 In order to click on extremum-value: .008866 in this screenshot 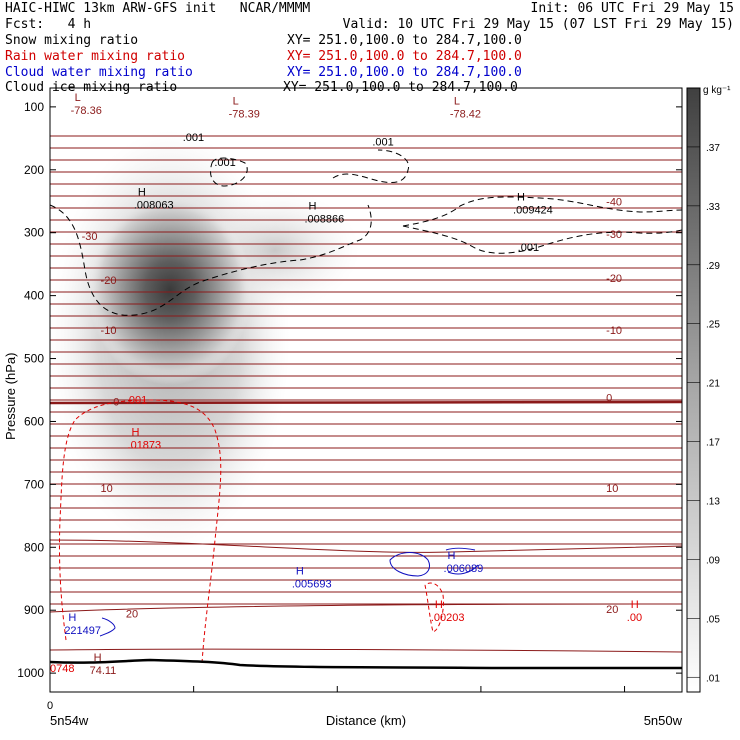, I will do `click(324, 220)`.